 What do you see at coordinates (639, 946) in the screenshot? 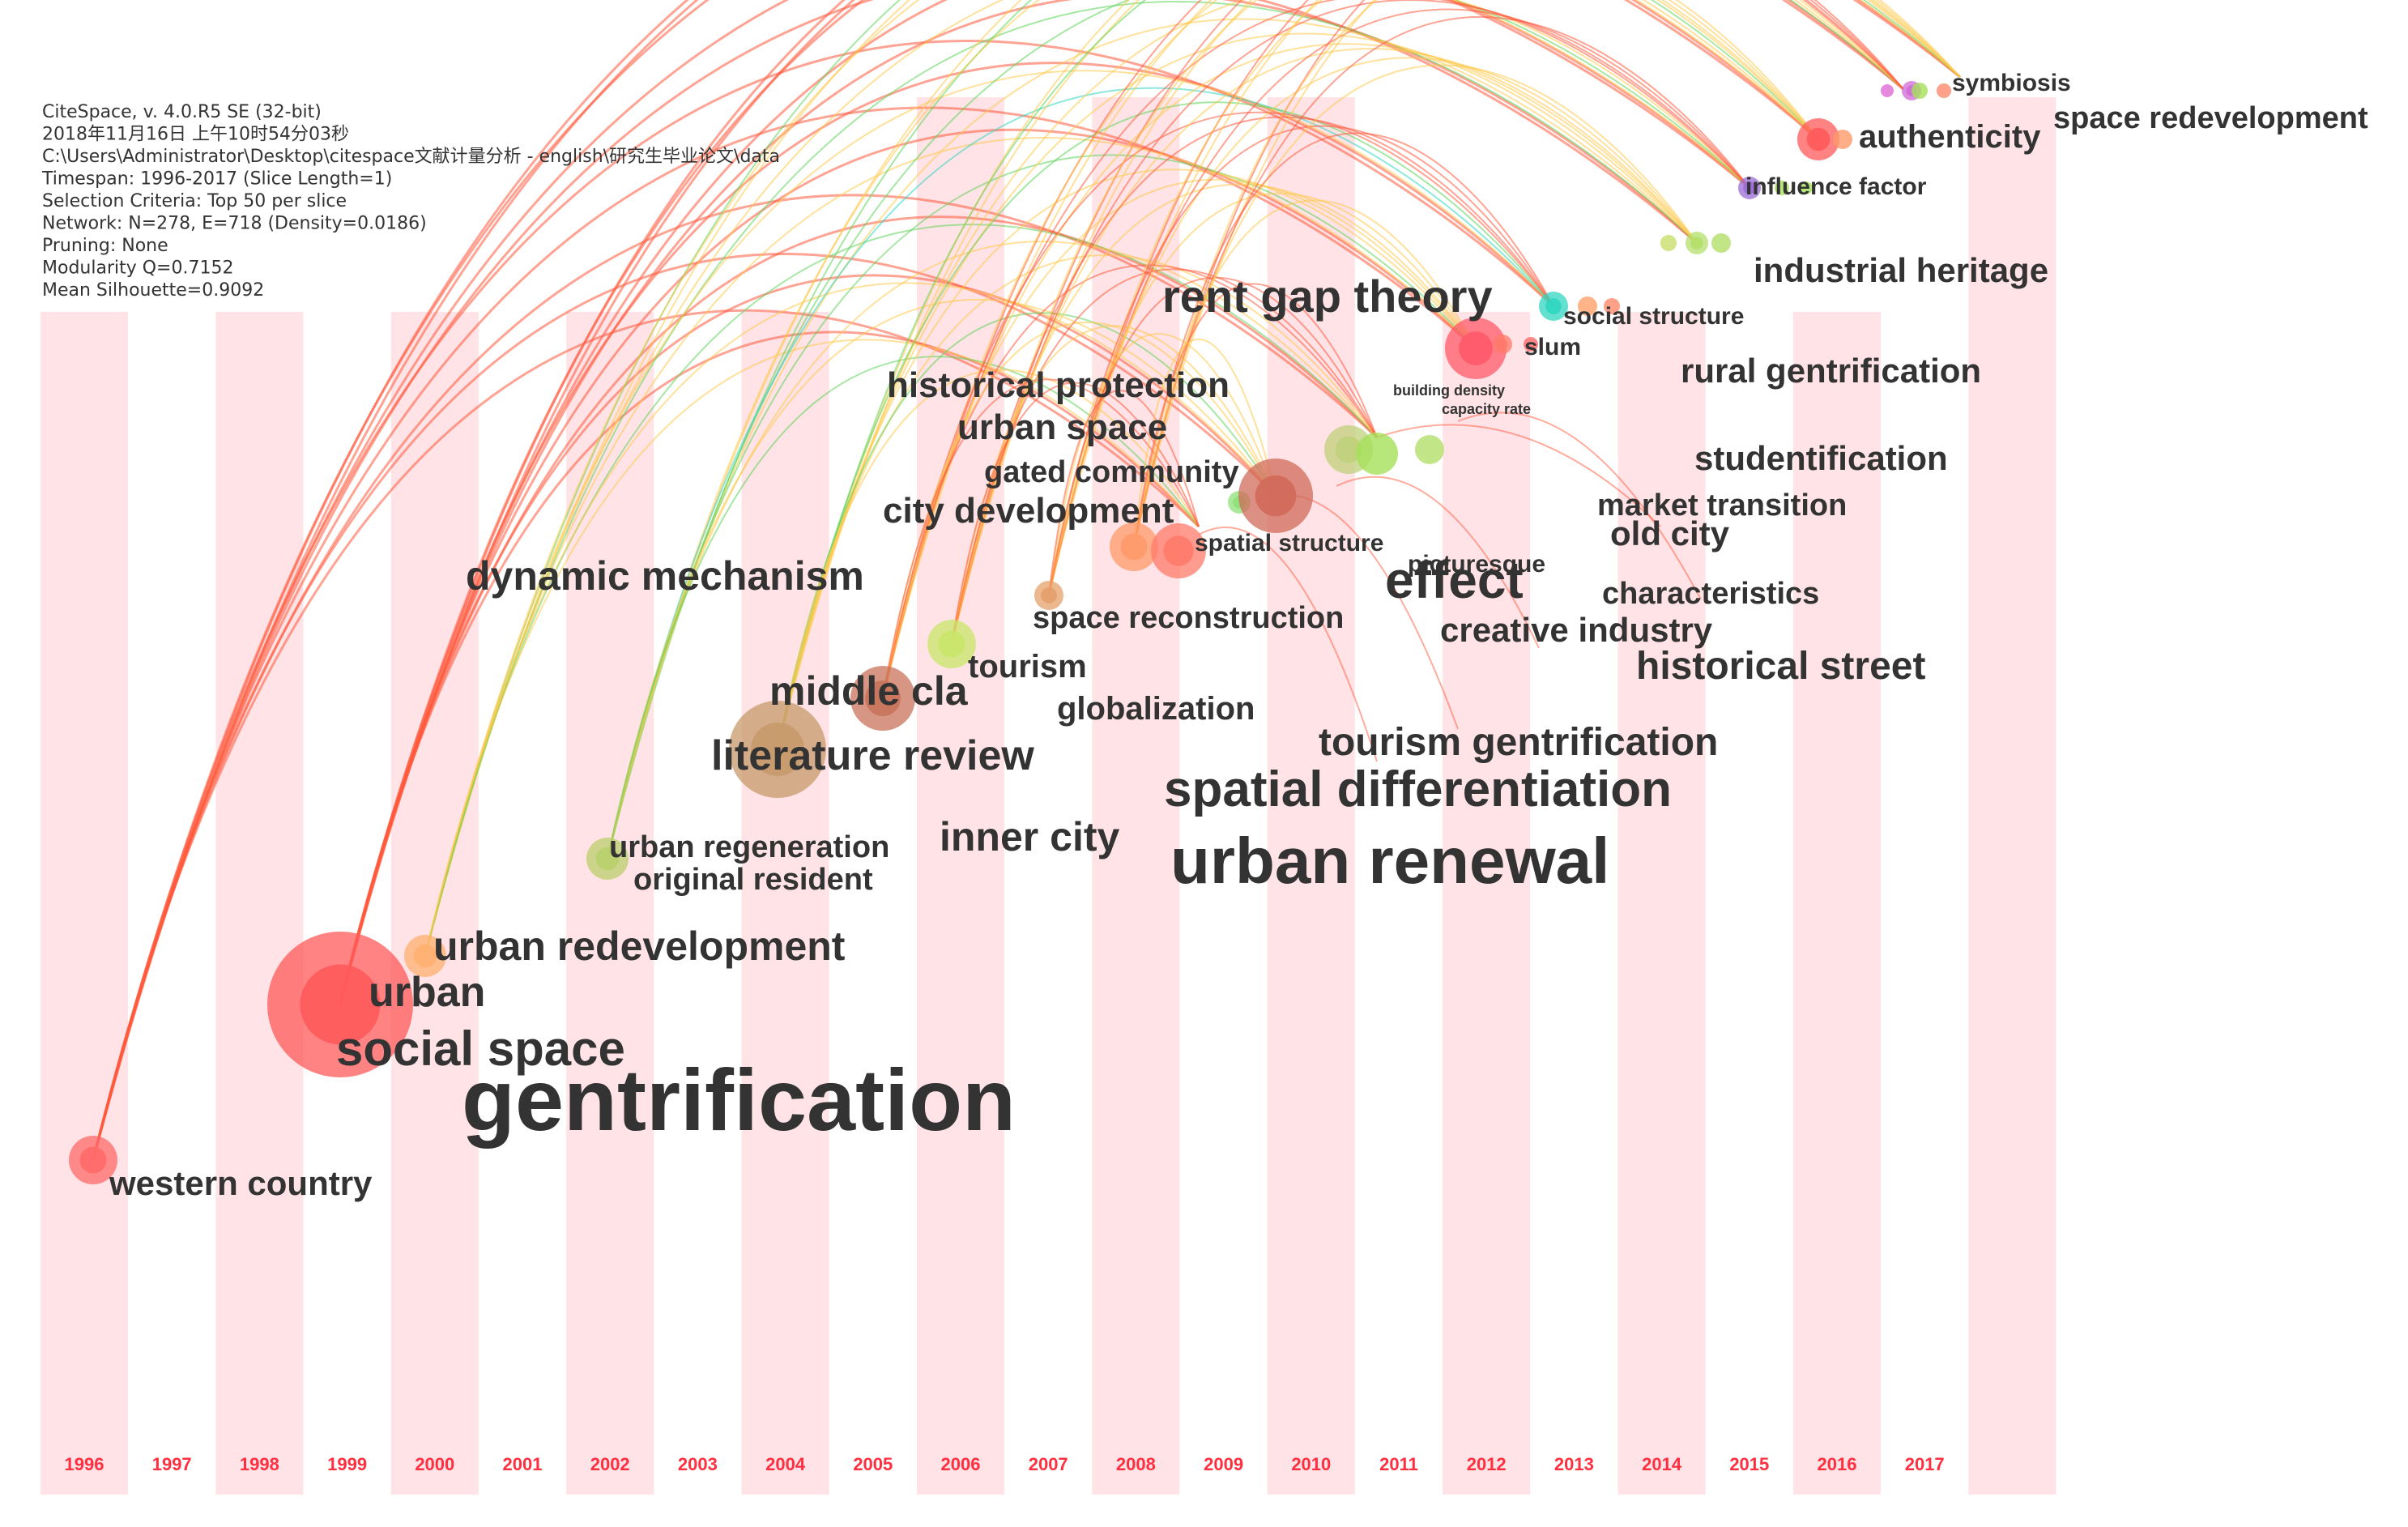
I see `keyword-label-urban-redevelopment: urban redevelopment` at bounding box center [639, 946].